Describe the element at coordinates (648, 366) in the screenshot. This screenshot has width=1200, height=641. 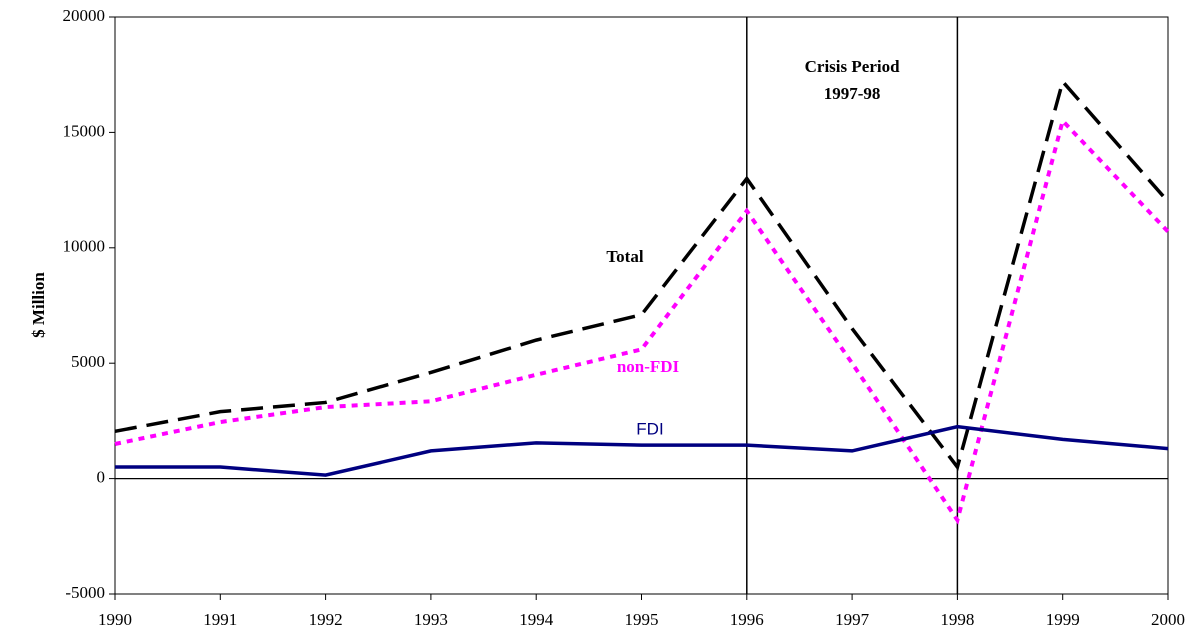
I see `series-label: non-FDI` at that location.